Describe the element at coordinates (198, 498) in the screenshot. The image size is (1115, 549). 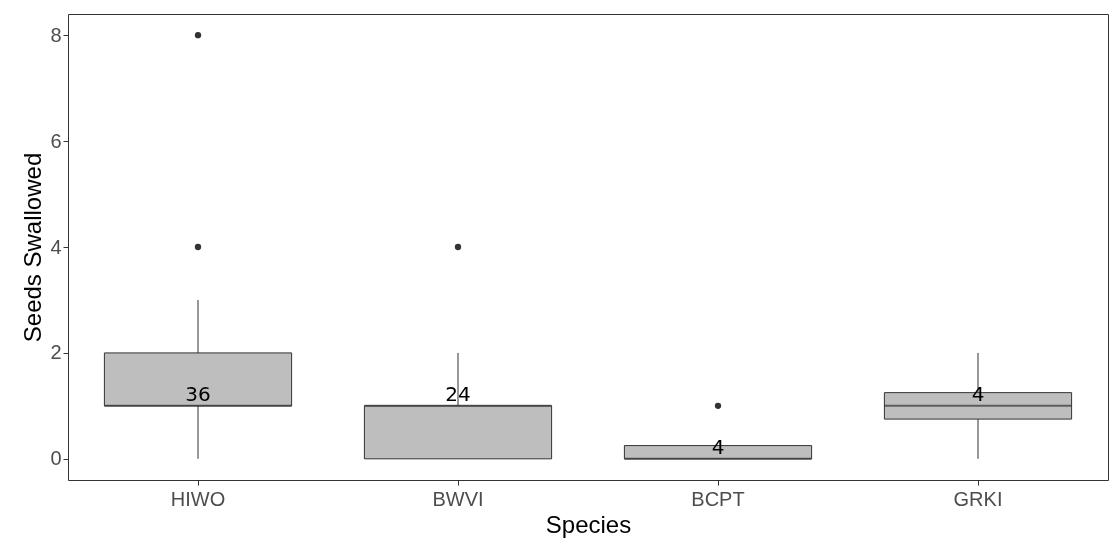
I see `x-tick-label: HIWO` at that location.